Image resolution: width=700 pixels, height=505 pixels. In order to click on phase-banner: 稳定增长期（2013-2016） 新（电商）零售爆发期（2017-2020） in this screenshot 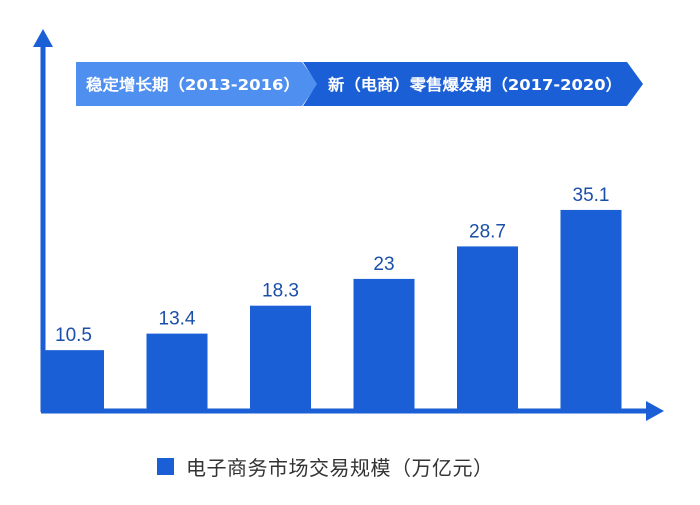, I will do `click(359, 84)`.